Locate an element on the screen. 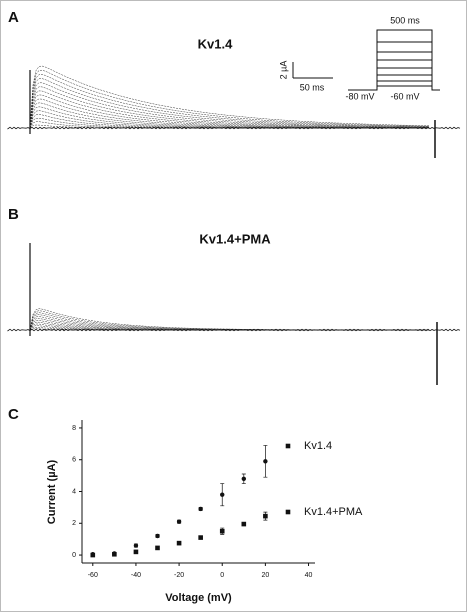  panel-title: Kv1.4+PMA is located at coordinates (235, 238).